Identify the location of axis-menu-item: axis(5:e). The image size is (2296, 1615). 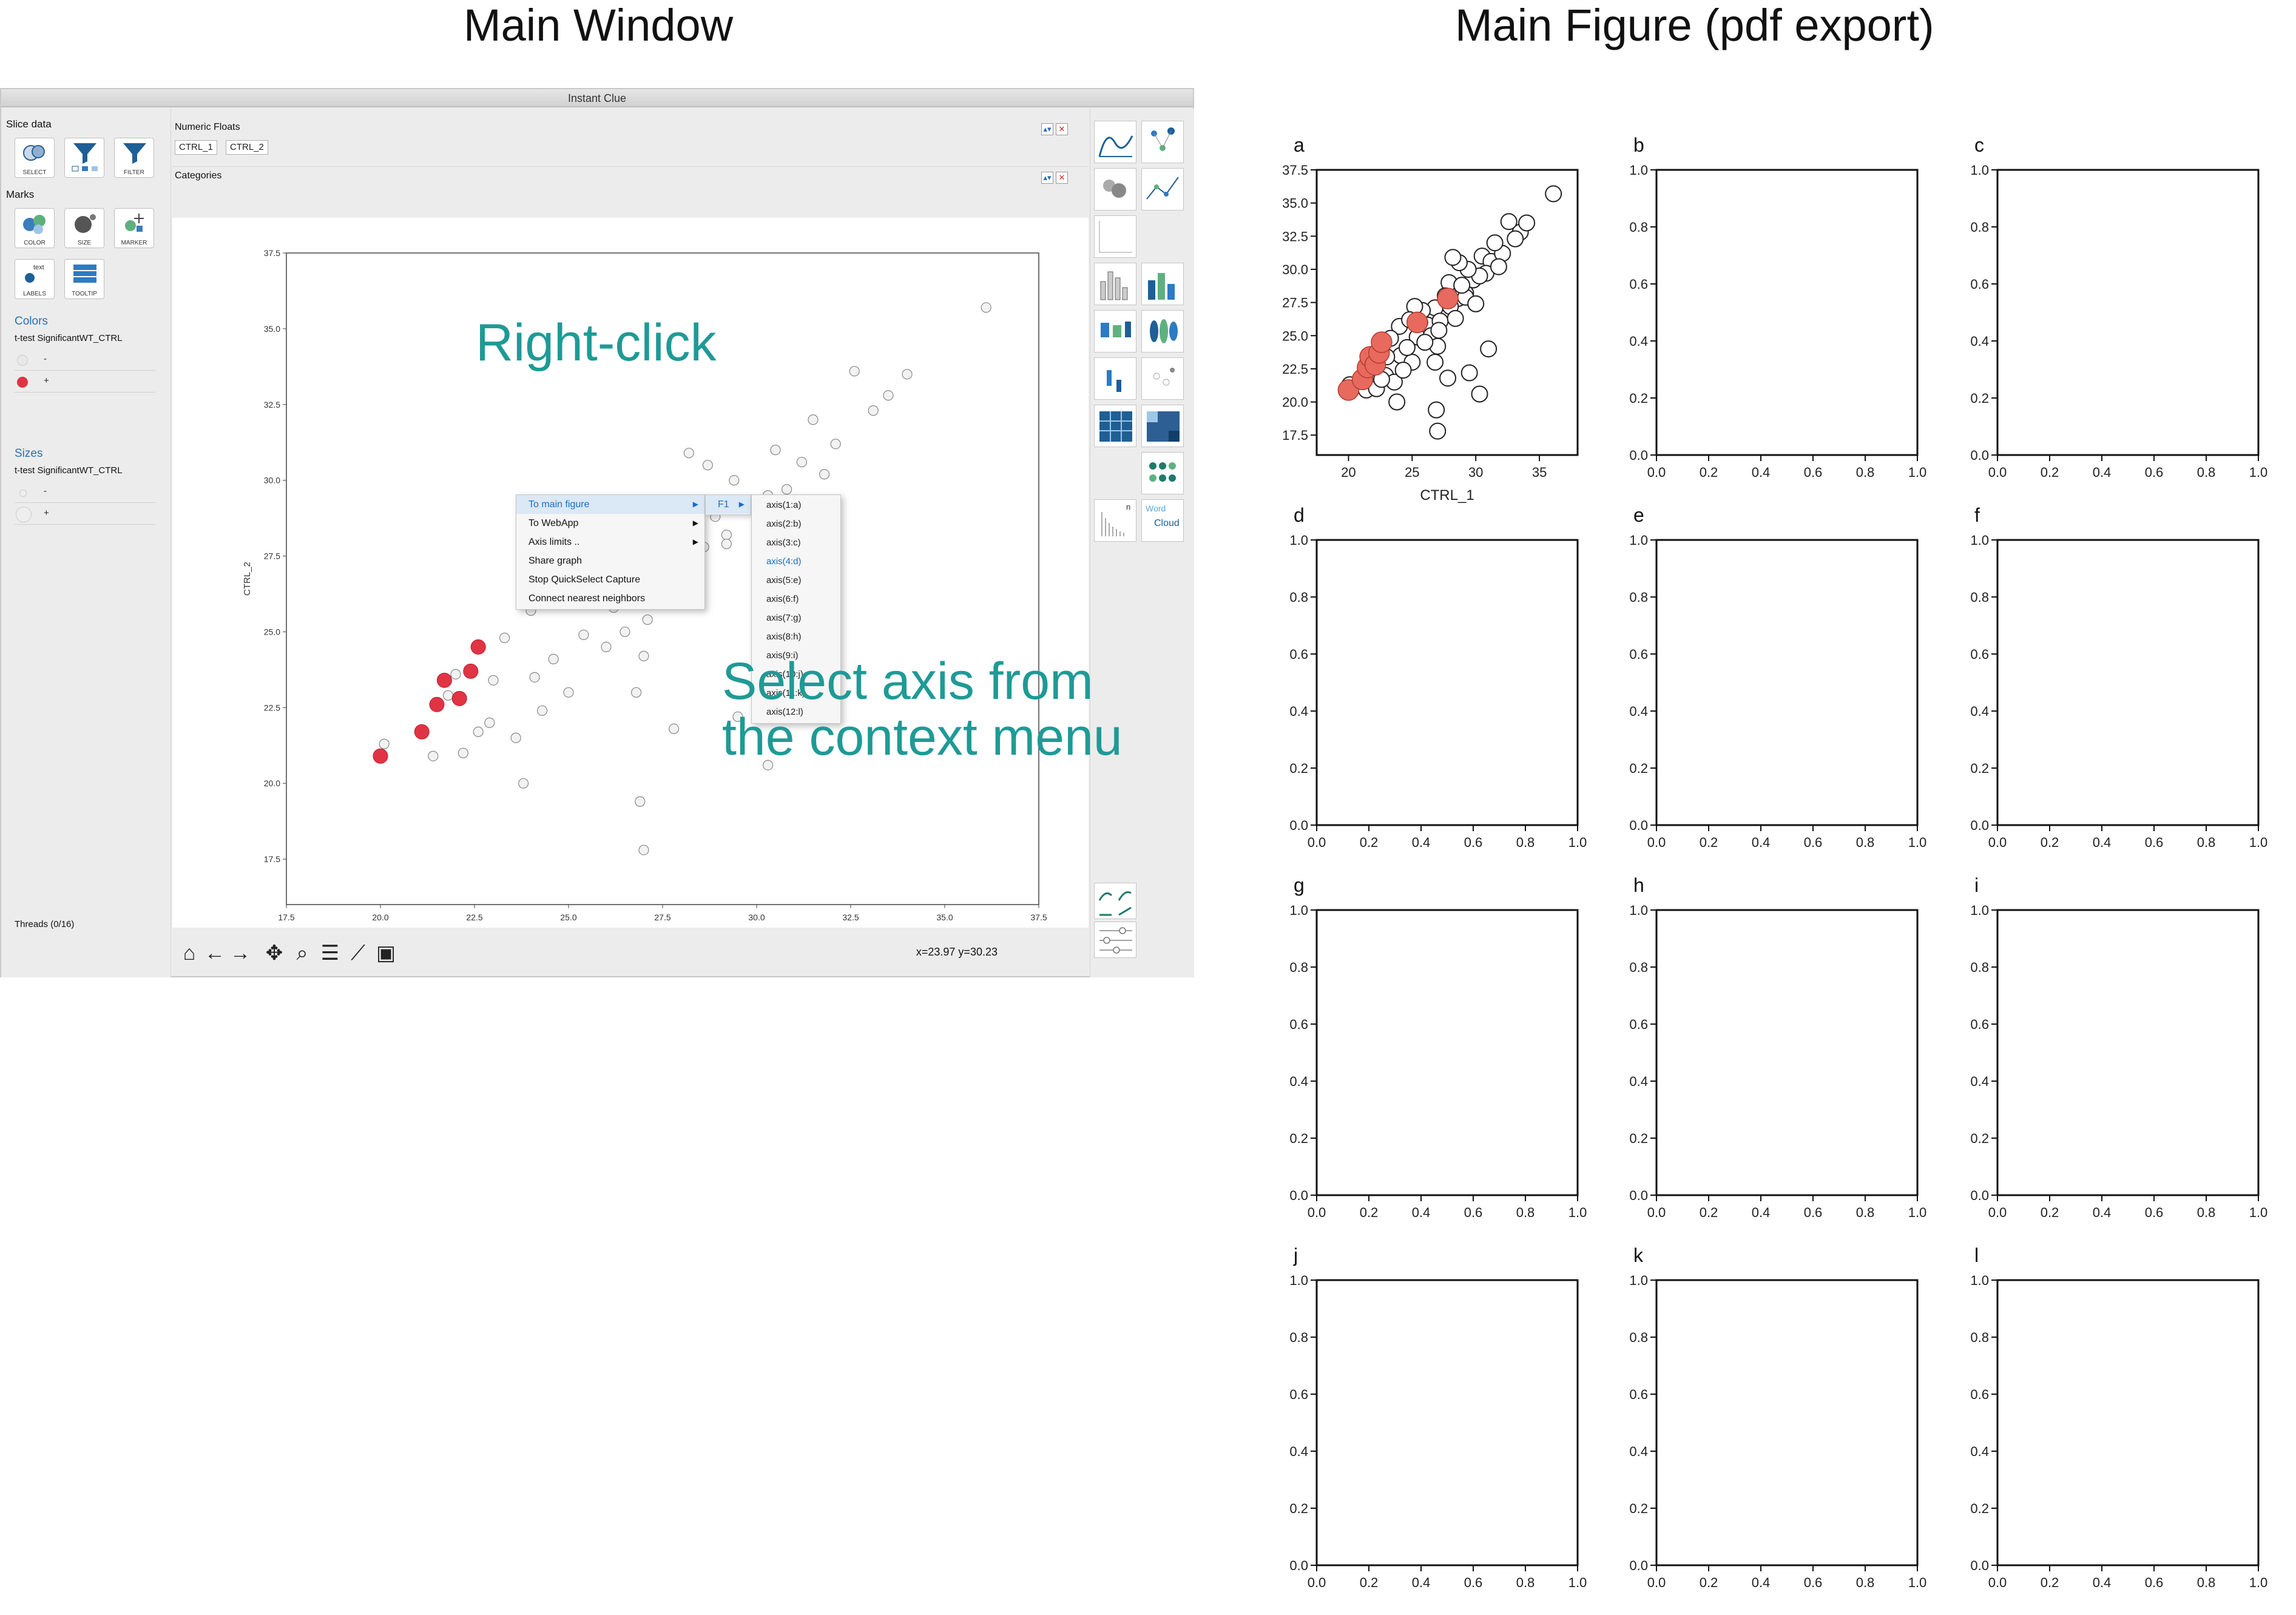
(784, 580).